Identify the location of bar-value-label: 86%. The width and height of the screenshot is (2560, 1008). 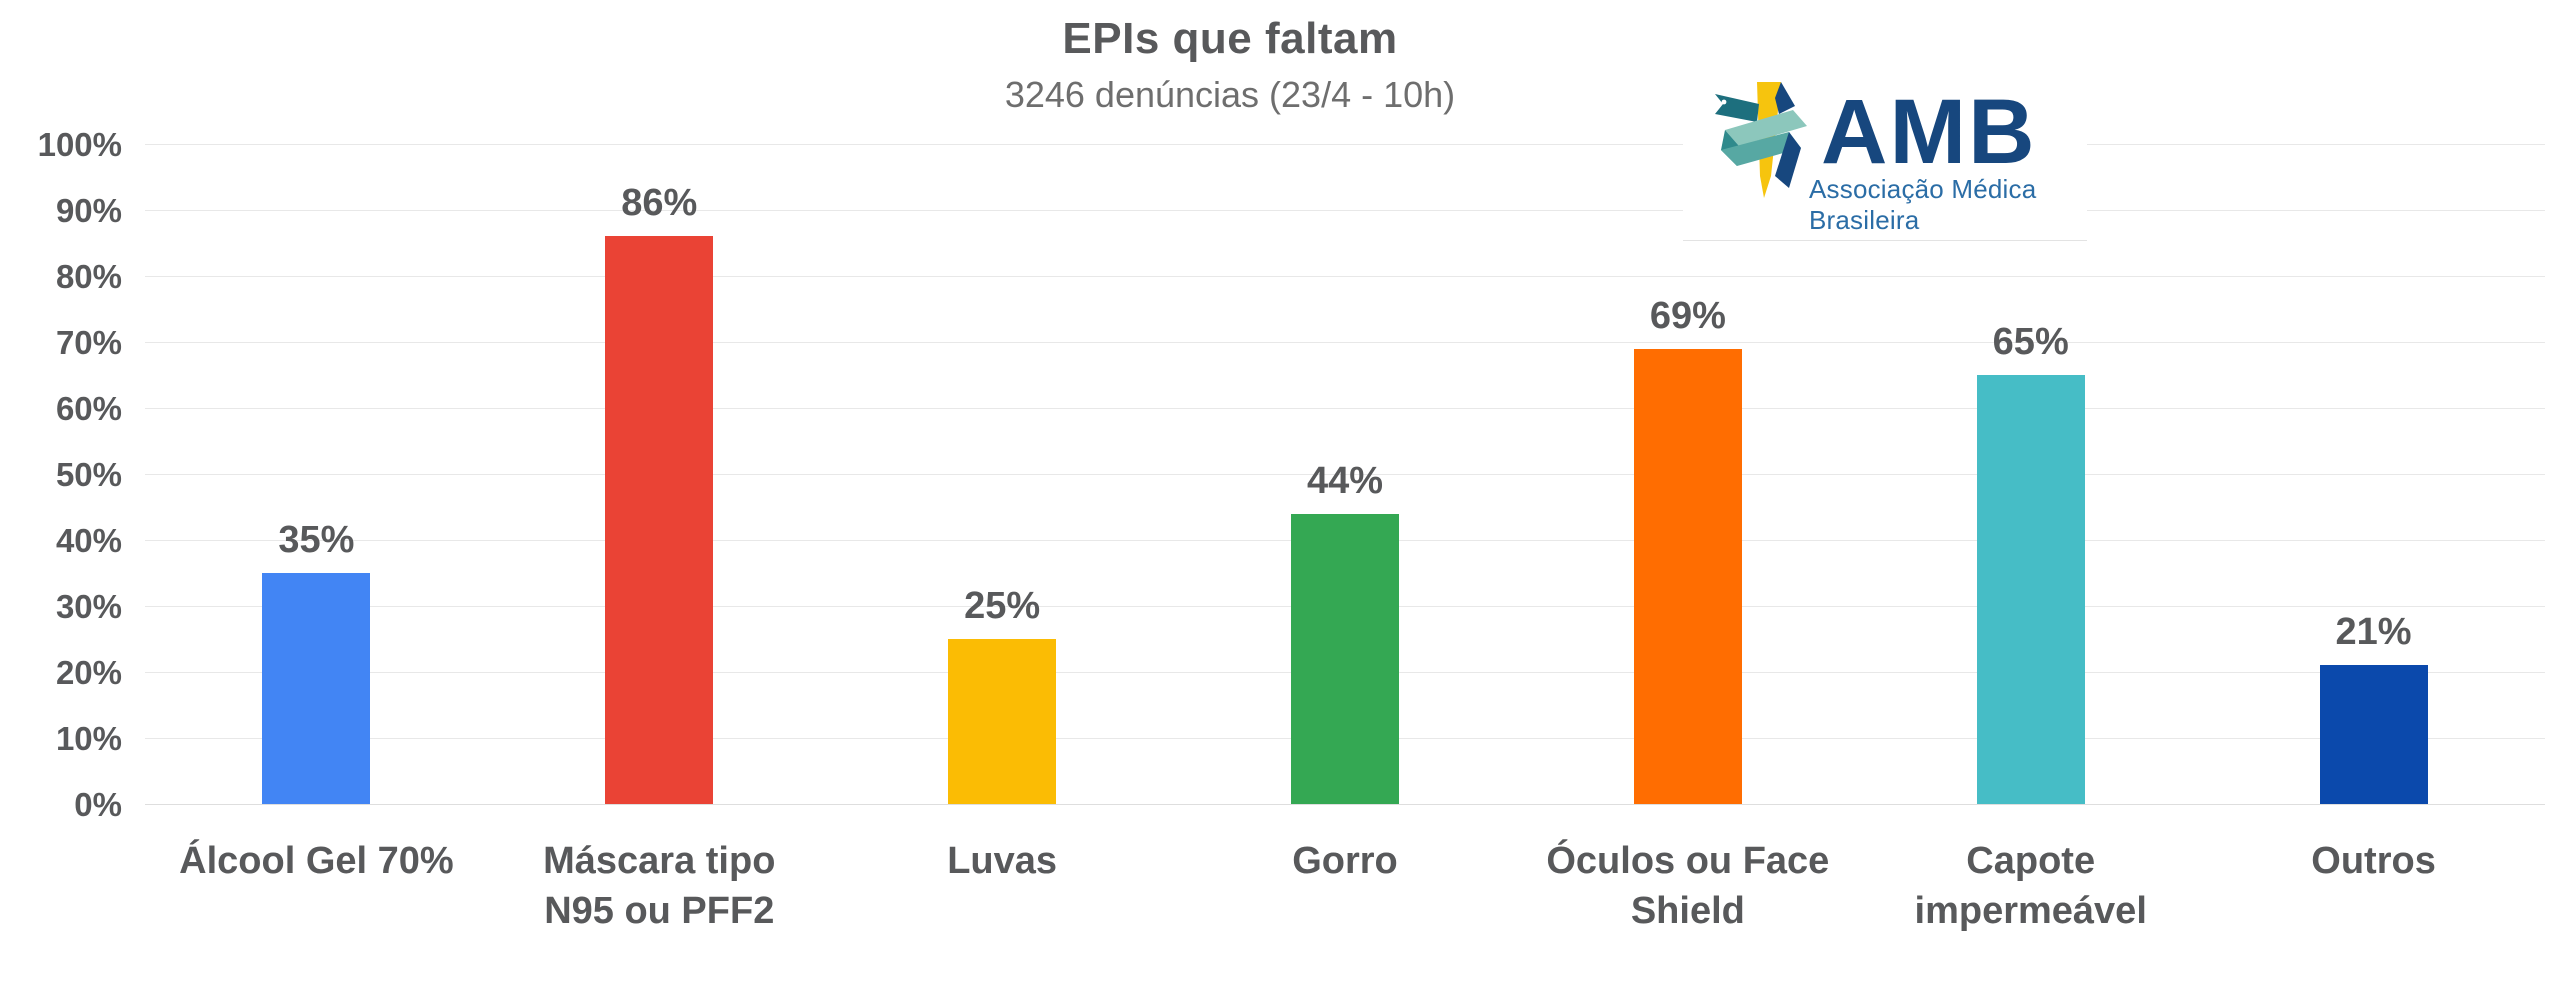
(659, 203).